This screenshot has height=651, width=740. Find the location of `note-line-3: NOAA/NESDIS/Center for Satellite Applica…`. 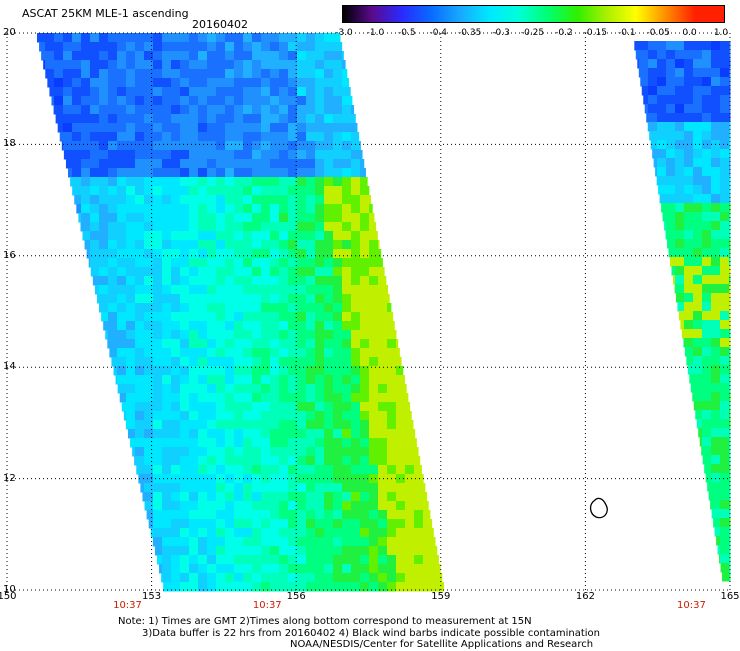

note-line-3: NOAA/NESDIS/Center for Satellite Applica… is located at coordinates (442, 644).